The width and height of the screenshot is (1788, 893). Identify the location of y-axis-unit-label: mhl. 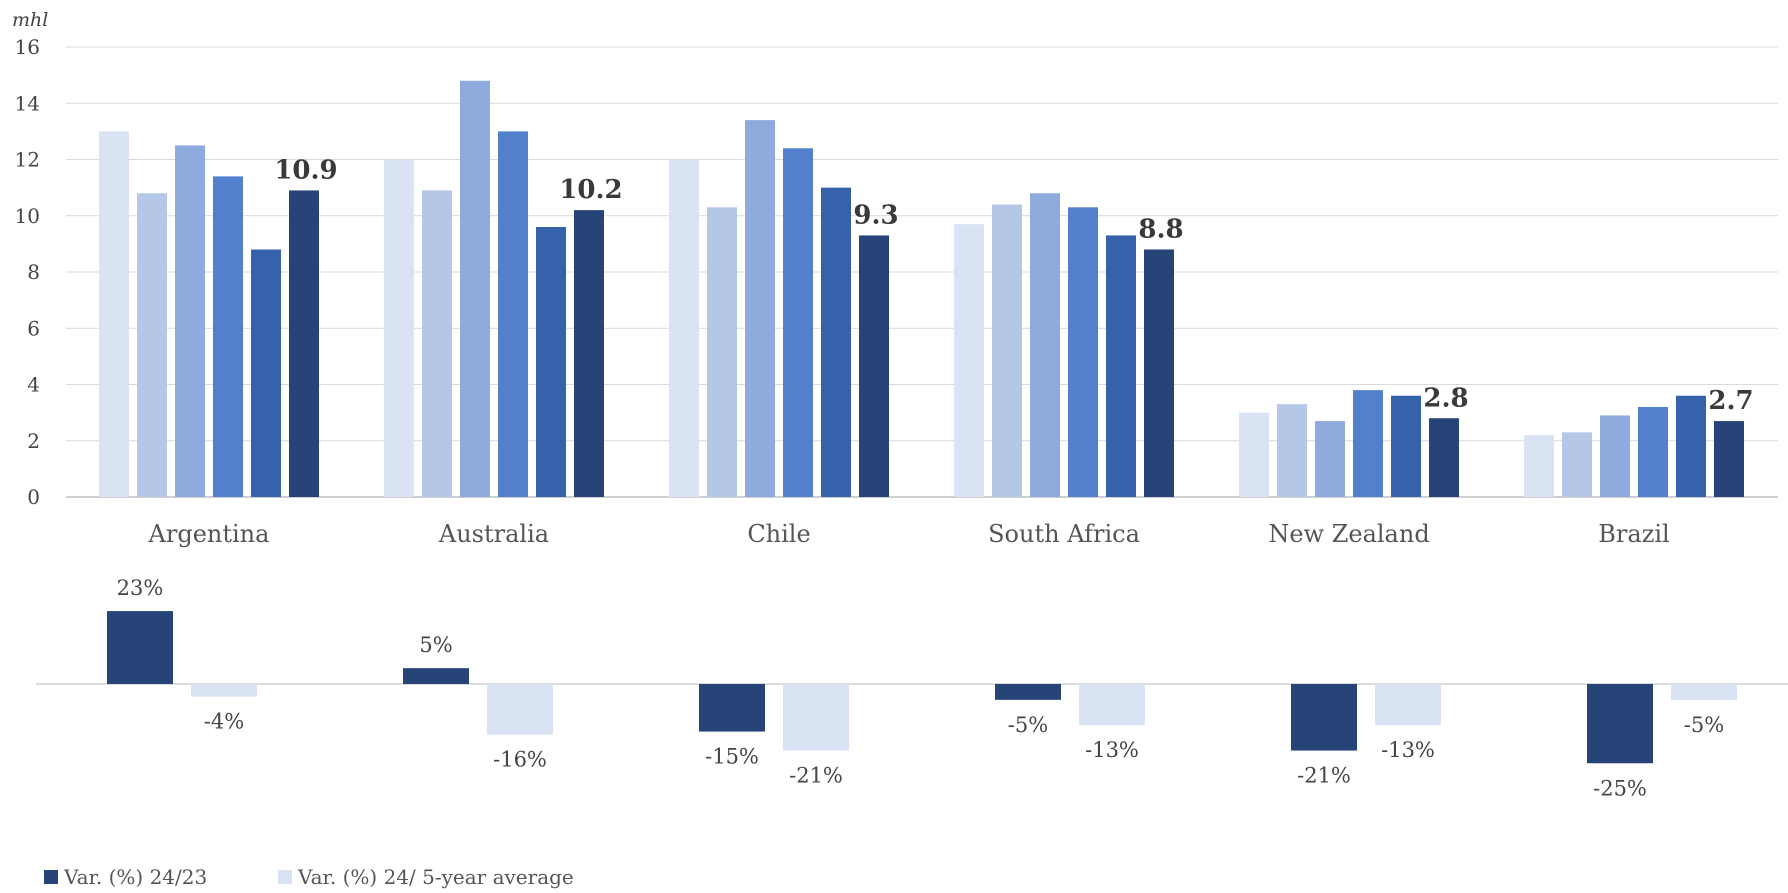
(30, 20).